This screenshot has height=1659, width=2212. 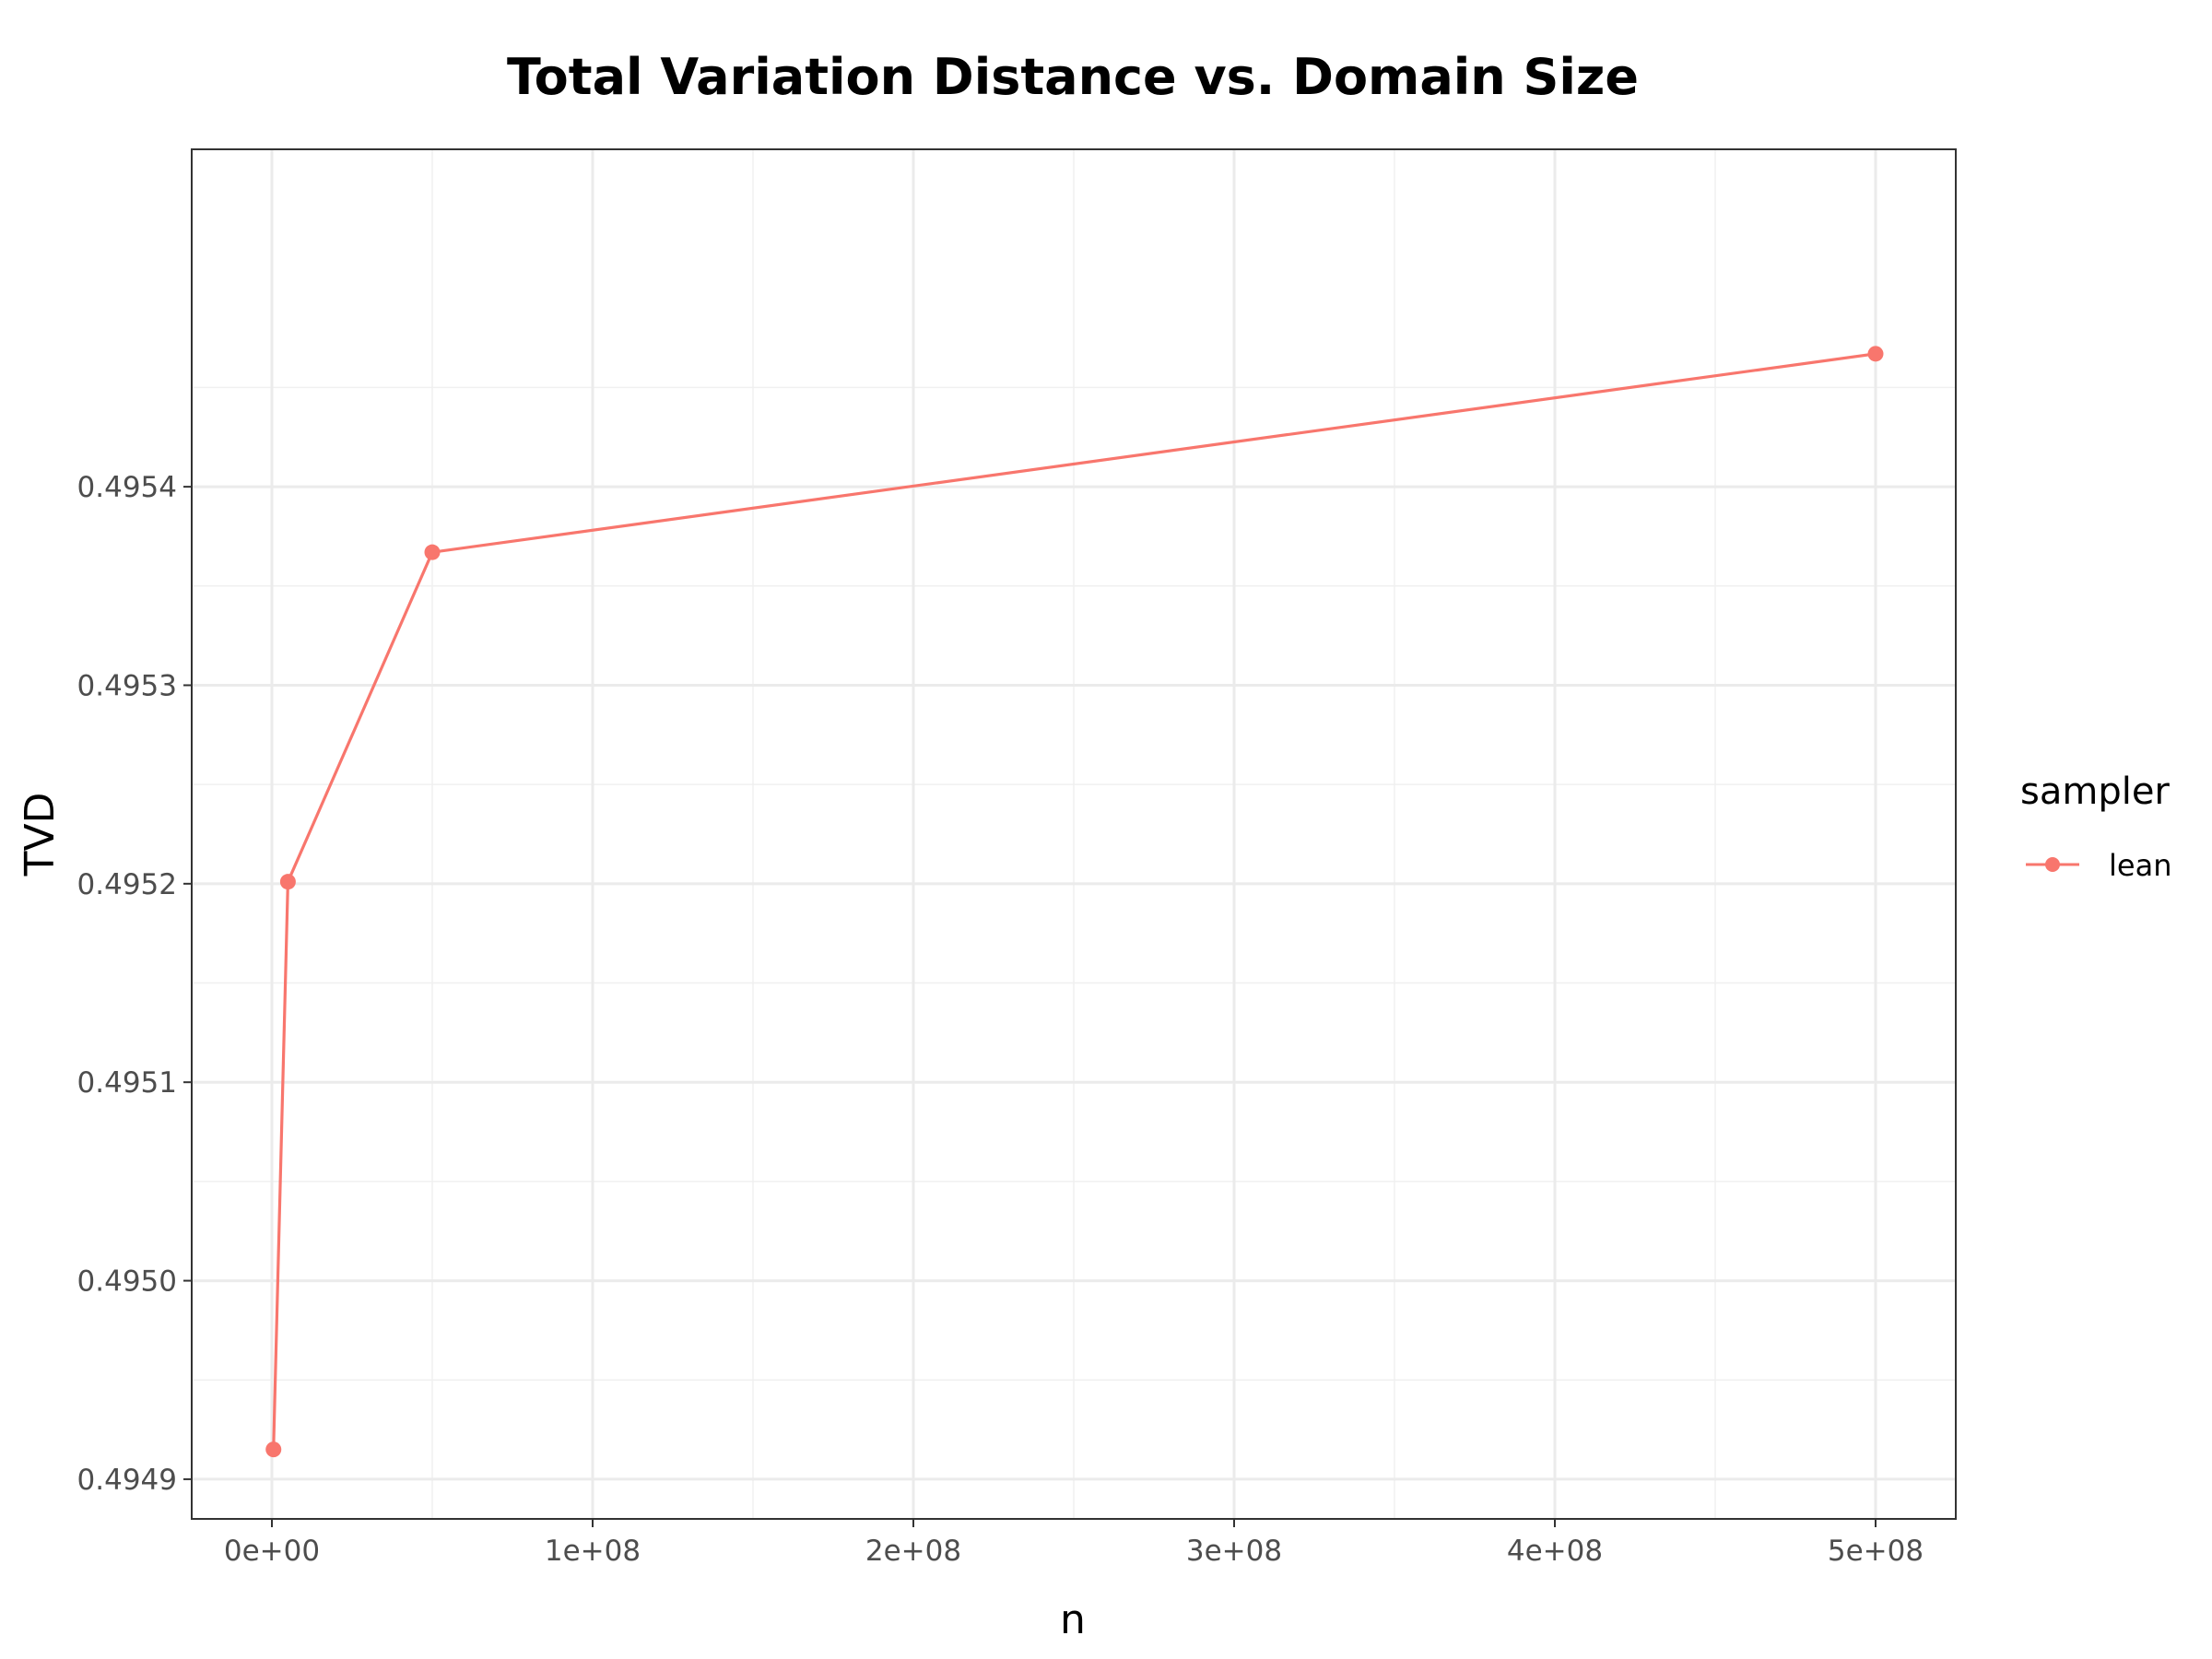 I want to click on y-tick-label: 0.4953, so click(x=127, y=685).